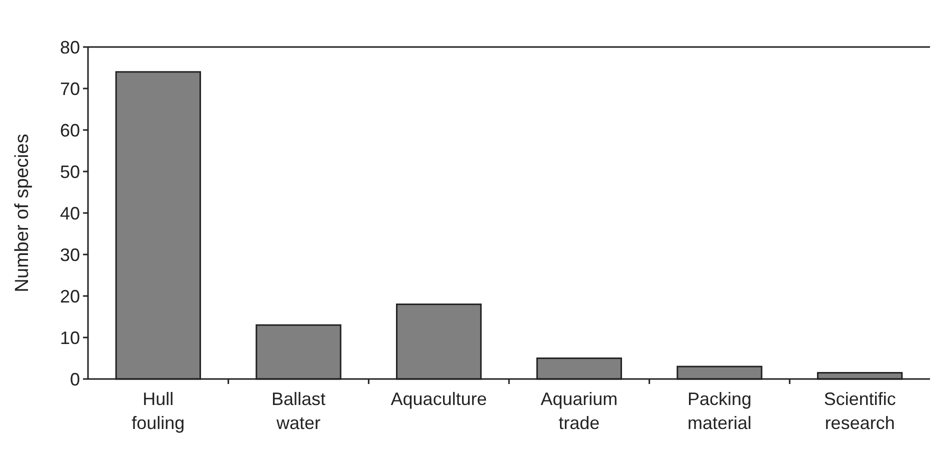  Describe the element at coordinates (70, 130) in the screenshot. I see `y-tick-label: 60` at that location.